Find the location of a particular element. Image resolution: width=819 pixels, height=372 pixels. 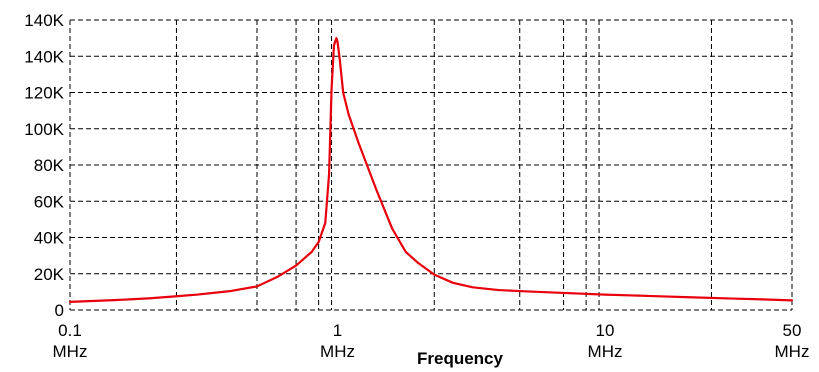

y-axis-ticks: 0 20K 40K 60K 80K 100K 120K 140K 140K is located at coordinates (44, 165).